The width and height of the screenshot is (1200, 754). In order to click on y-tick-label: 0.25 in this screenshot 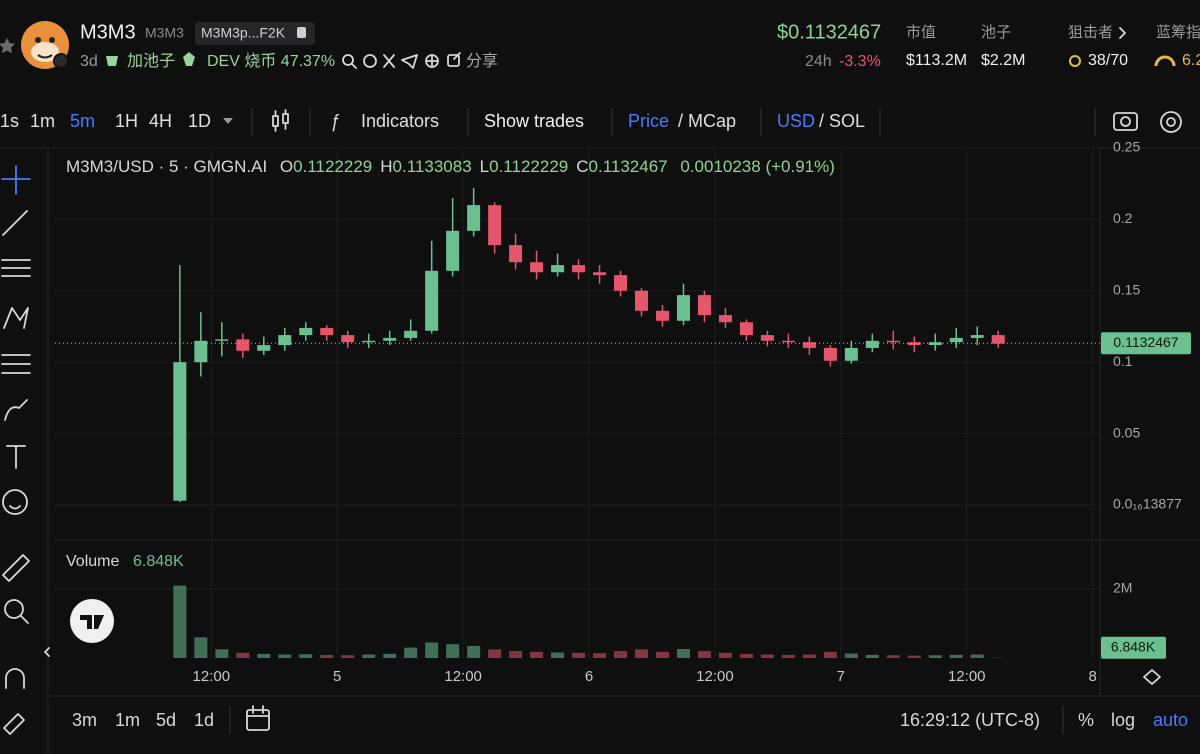, I will do `click(1126, 147)`.